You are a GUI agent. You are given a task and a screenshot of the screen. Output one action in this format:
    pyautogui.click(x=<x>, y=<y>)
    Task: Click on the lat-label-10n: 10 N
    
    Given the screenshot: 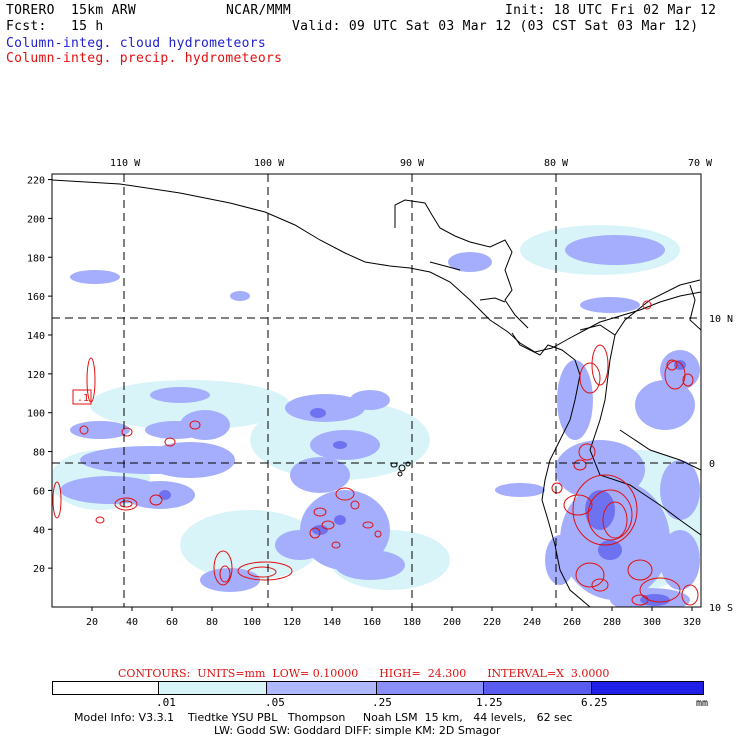 What is the action you would take?
    pyautogui.click(x=721, y=319)
    